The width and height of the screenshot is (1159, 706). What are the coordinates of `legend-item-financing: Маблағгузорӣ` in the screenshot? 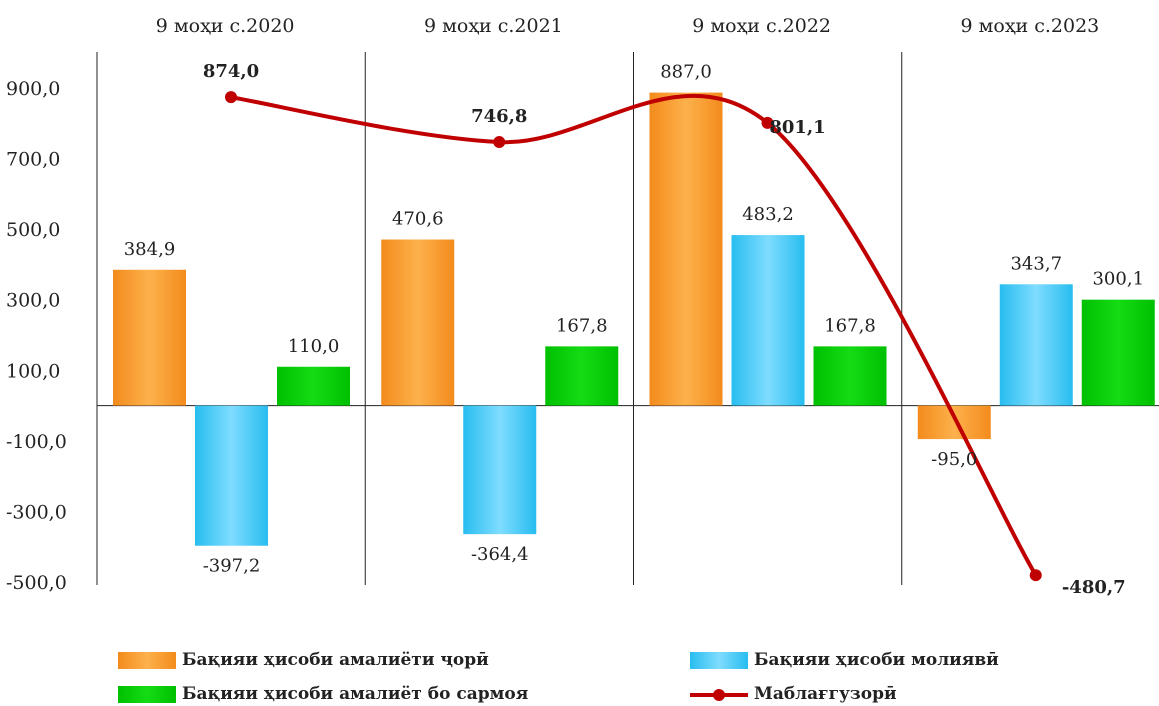 It's located at (793, 694).